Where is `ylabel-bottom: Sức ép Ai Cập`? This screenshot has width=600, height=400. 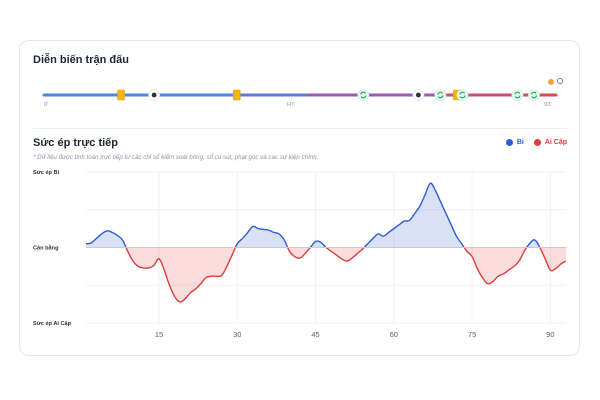 ylabel-bottom: Sức ép Ai Cập is located at coordinates (52, 324).